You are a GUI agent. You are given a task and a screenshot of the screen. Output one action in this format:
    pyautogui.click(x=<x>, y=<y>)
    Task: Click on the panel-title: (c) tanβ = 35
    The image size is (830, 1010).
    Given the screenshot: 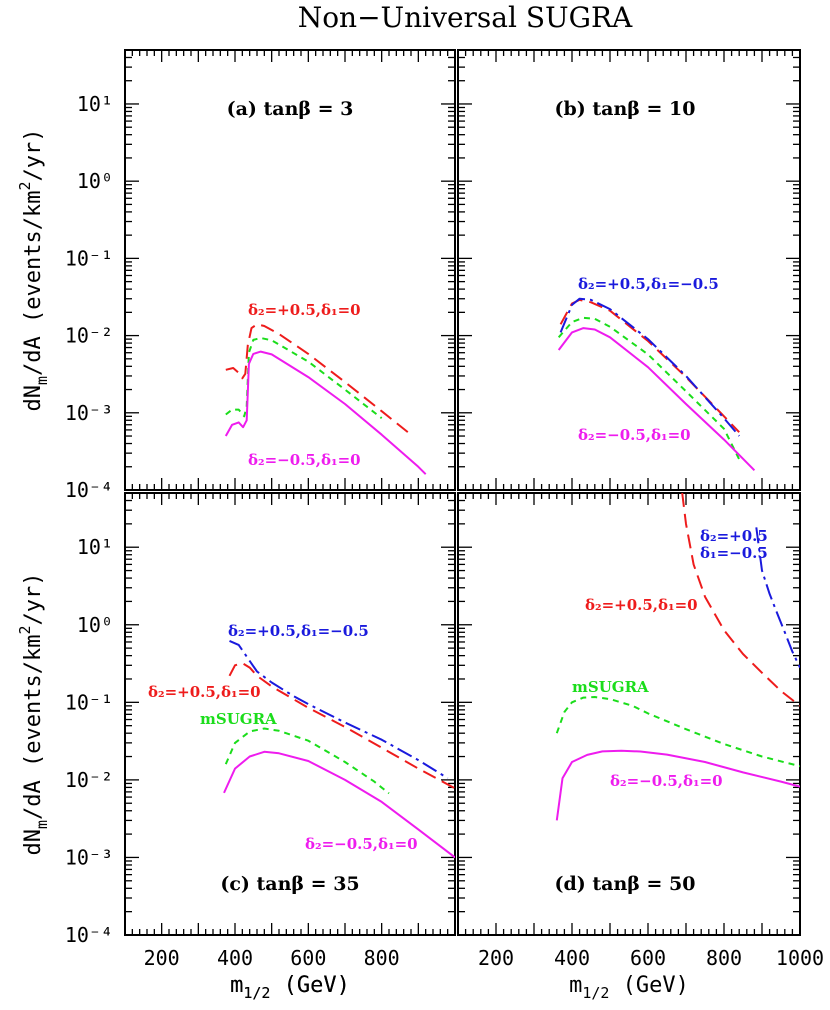 What is the action you would take?
    pyautogui.click(x=289, y=884)
    